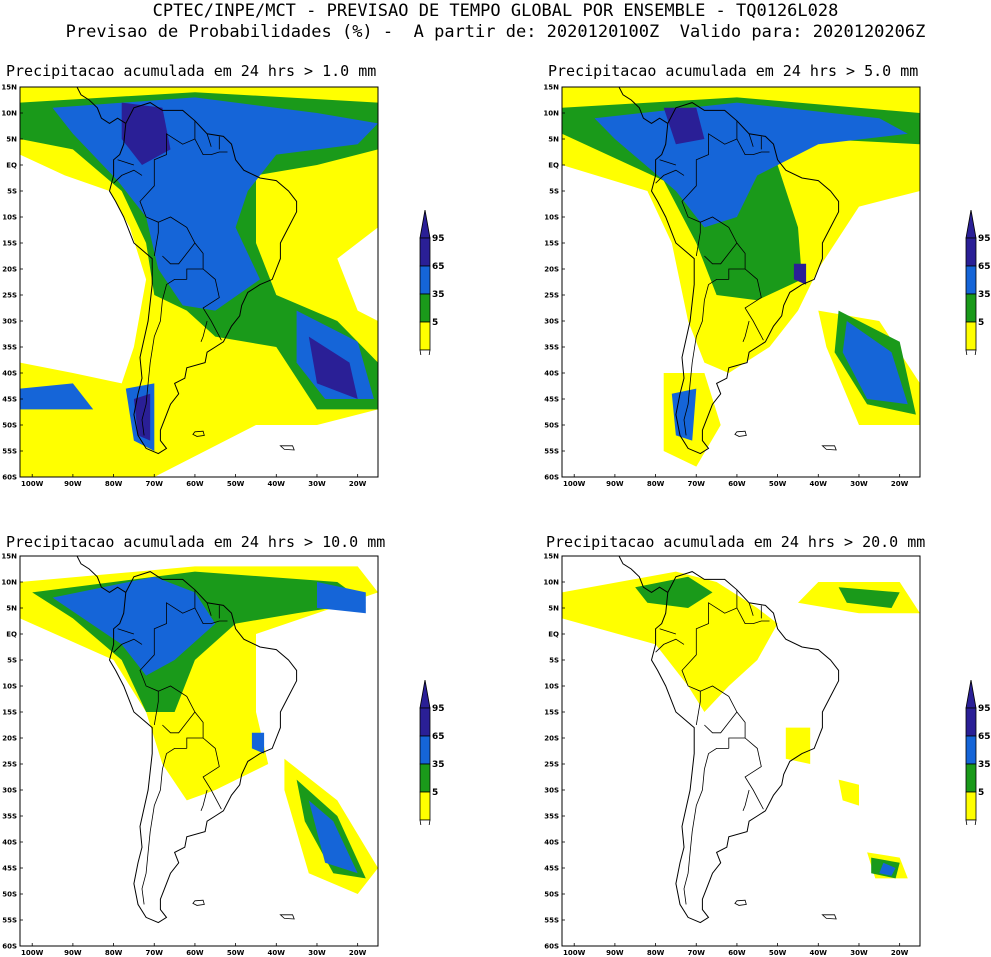 The height and width of the screenshot is (957, 991). I want to click on coastline, so click(745, 747).